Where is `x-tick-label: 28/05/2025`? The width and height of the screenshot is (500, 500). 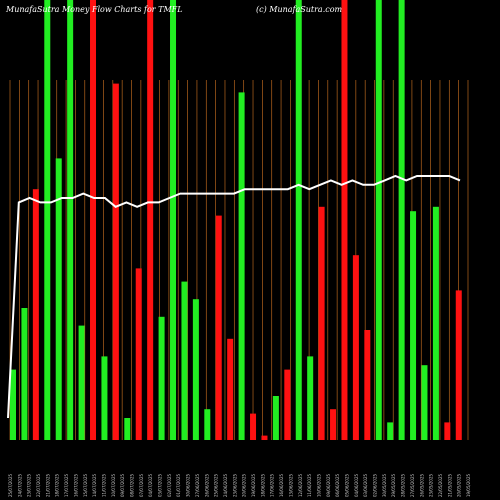
x-tick-label: 28/05/2025 is located at coordinates (403, 485).